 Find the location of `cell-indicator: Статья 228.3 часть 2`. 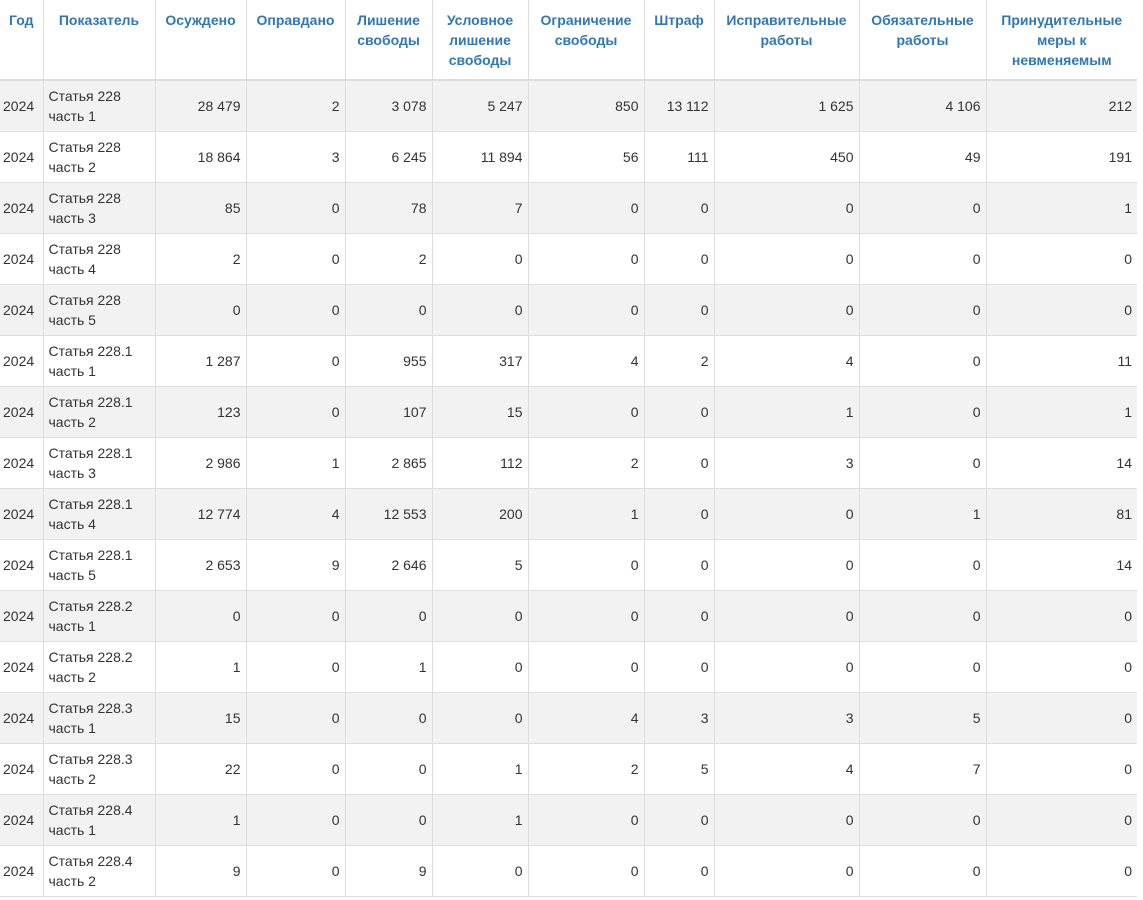

cell-indicator: Статья 228.3 часть 2 is located at coordinates (98, 769).